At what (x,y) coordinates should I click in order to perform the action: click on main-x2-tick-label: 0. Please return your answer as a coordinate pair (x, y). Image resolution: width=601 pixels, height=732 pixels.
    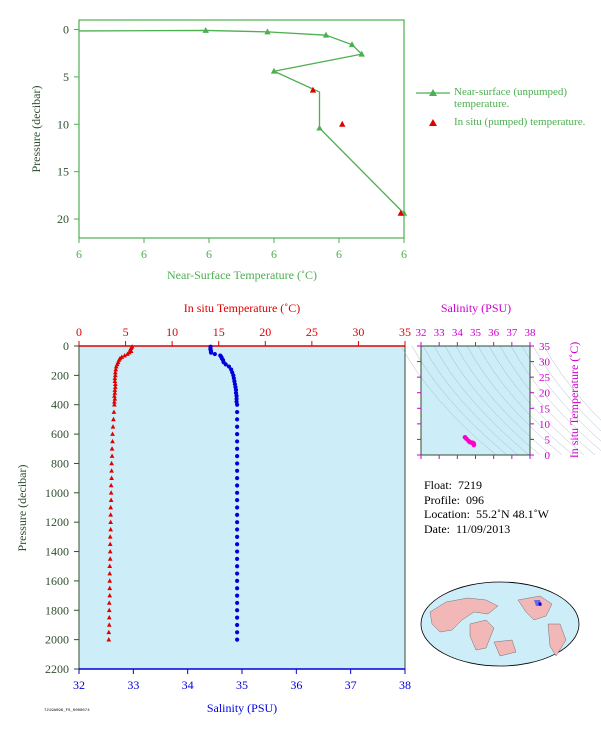
    Looking at the image, I should click on (79, 332).